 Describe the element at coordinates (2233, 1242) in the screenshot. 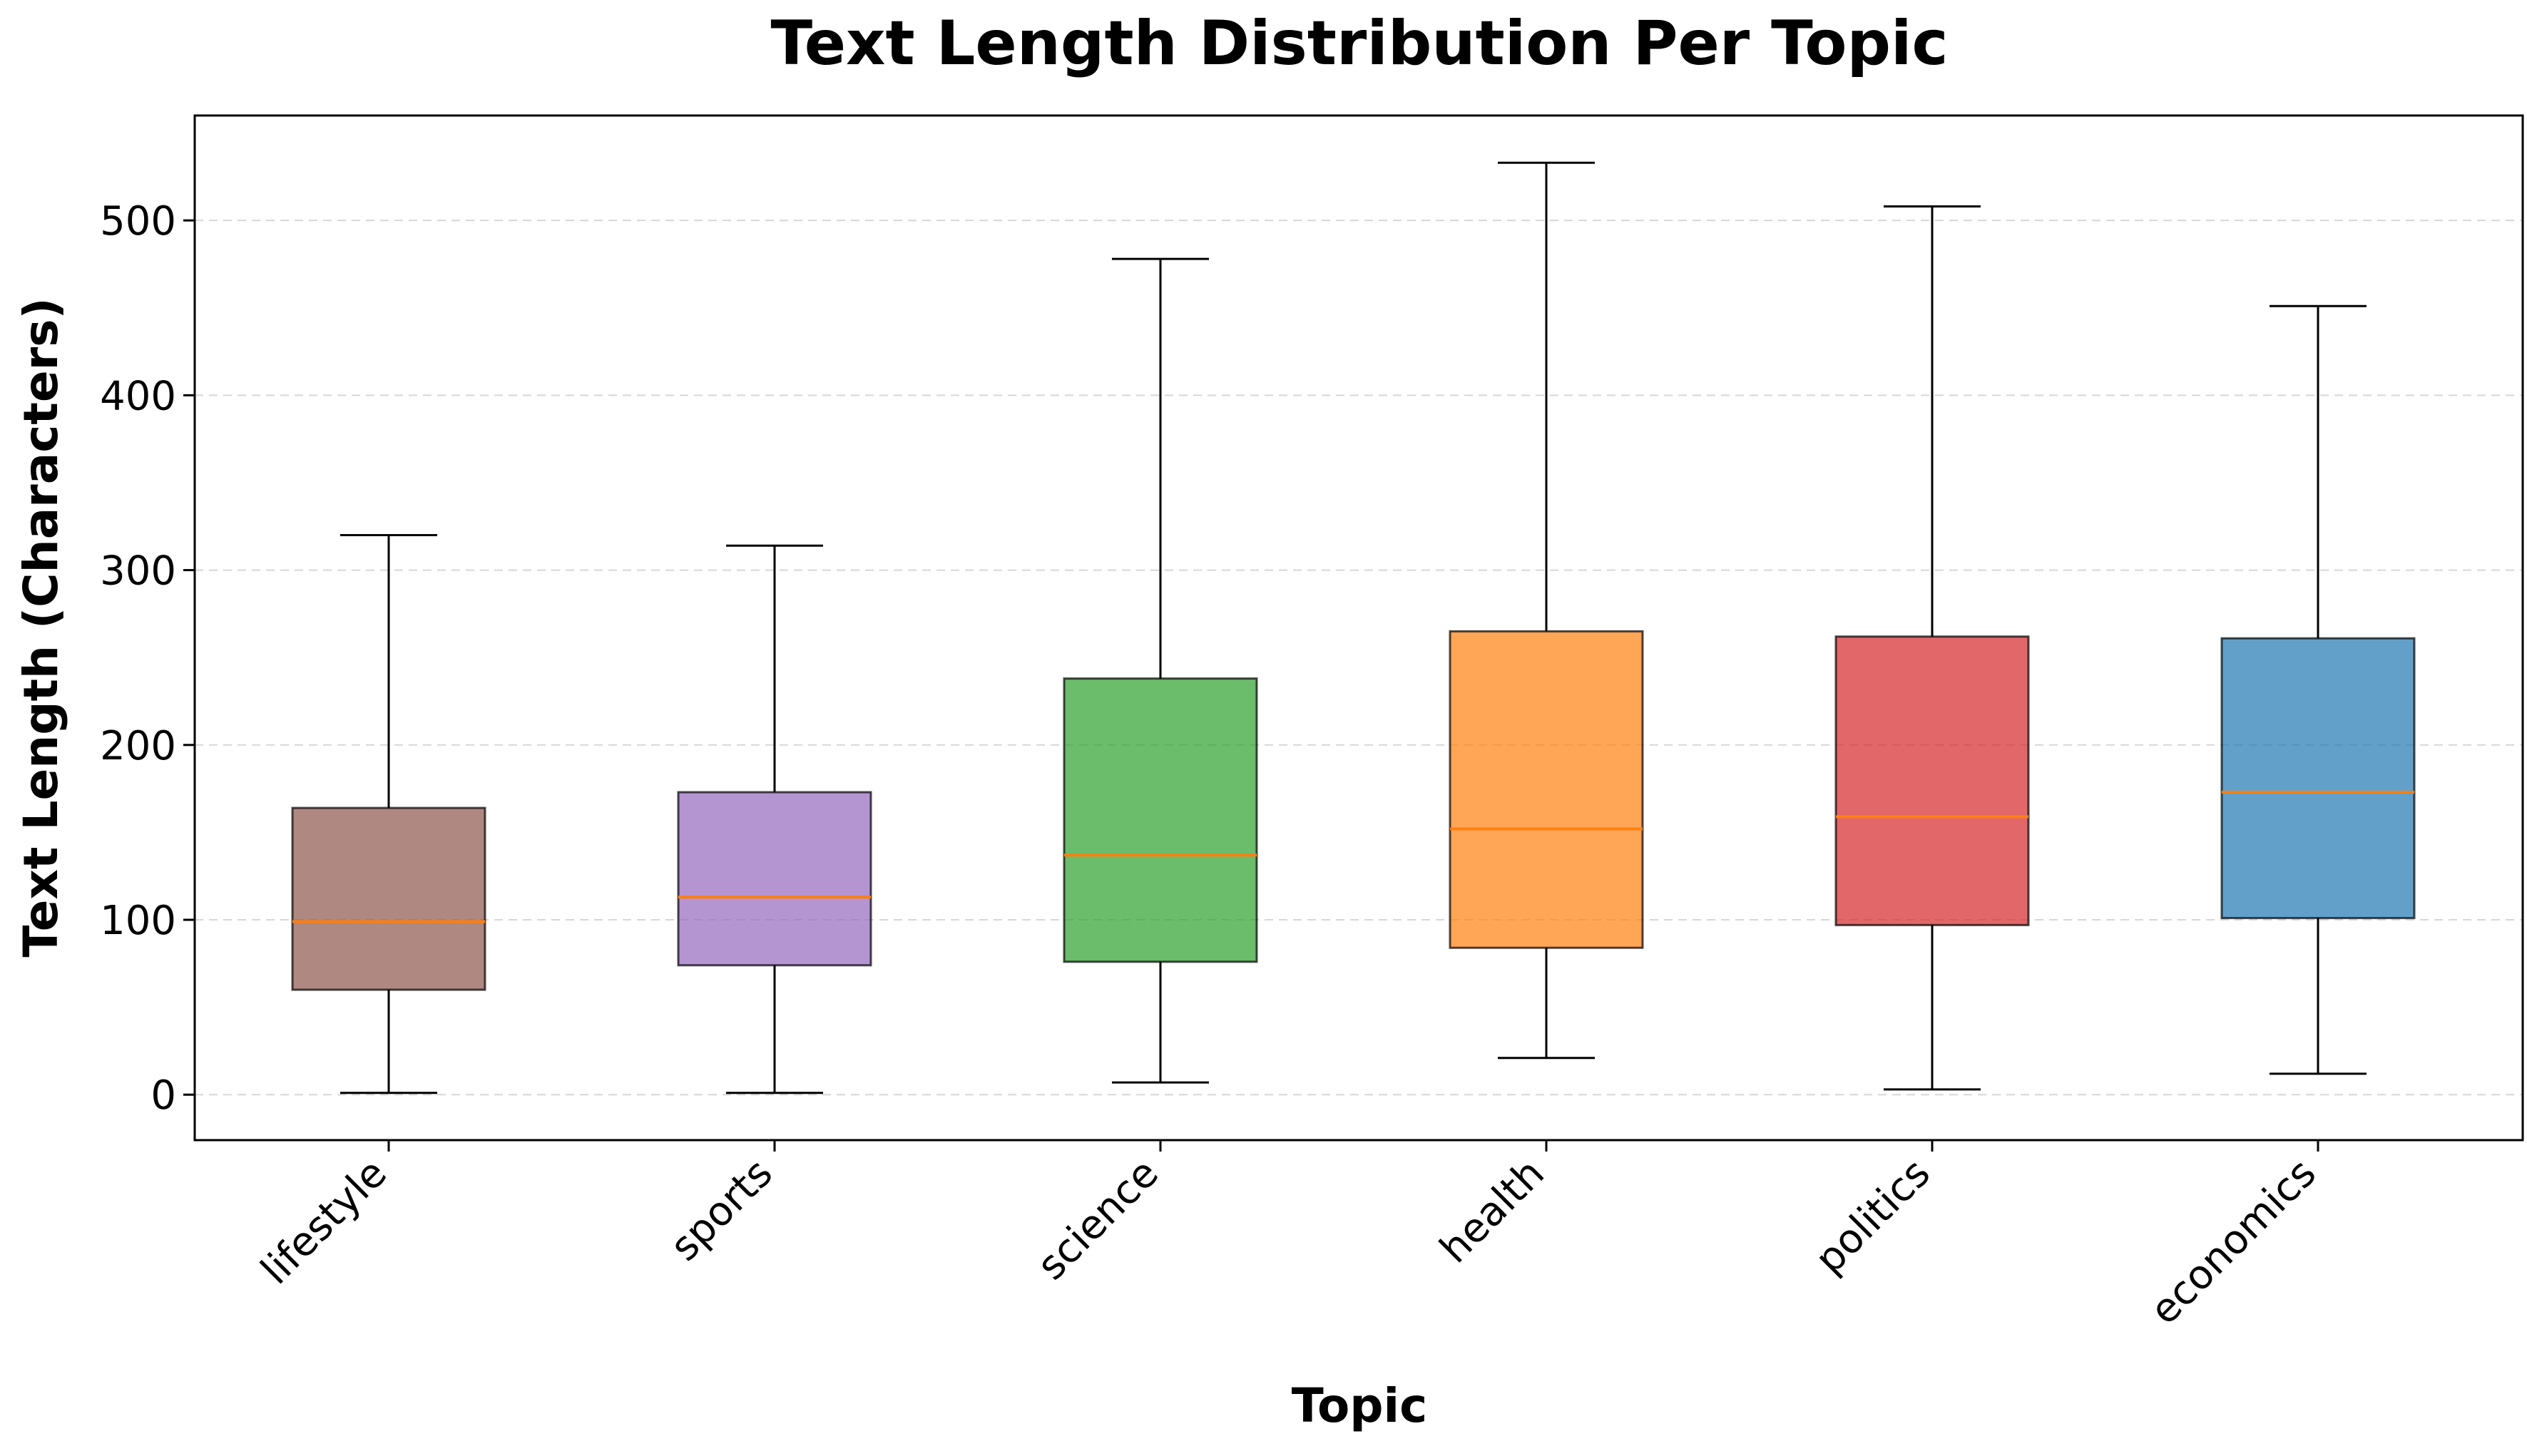

I see `x-tick-label: economics` at that location.